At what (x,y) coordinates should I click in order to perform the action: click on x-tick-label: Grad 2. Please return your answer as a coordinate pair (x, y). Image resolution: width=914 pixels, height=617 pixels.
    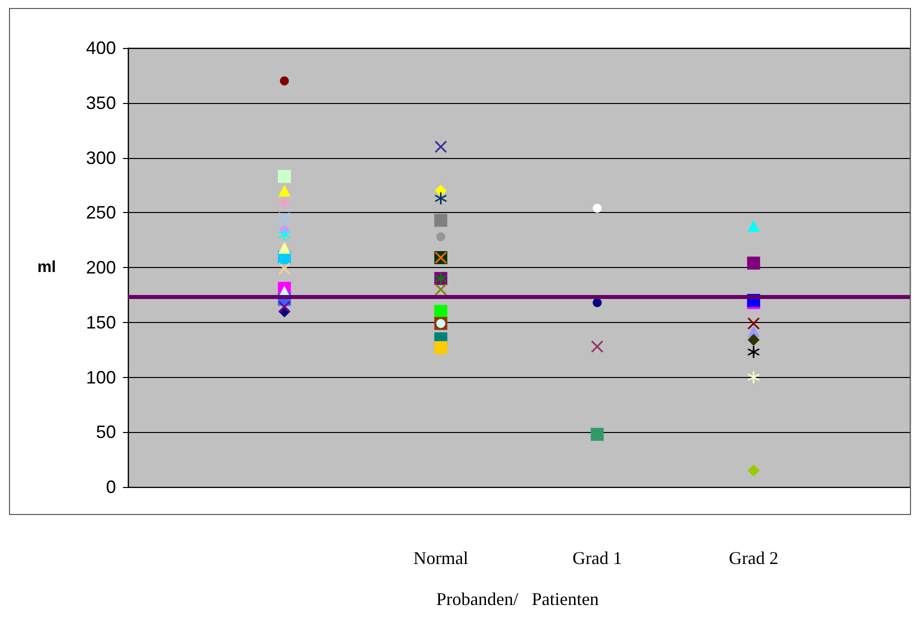
    Looking at the image, I should click on (753, 558).